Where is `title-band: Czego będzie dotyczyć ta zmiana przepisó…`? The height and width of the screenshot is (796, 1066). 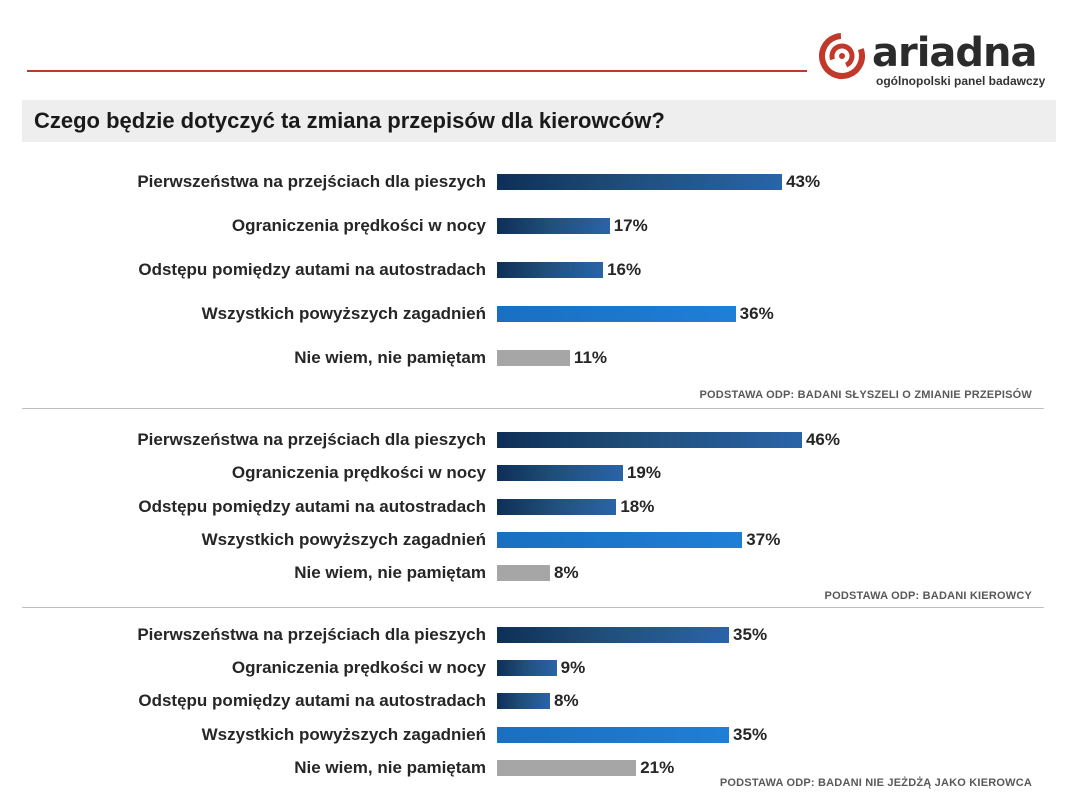 title-band: Czego będzie dotyczyć ta zmiana przepisó… is located at coordinates (539, 121).